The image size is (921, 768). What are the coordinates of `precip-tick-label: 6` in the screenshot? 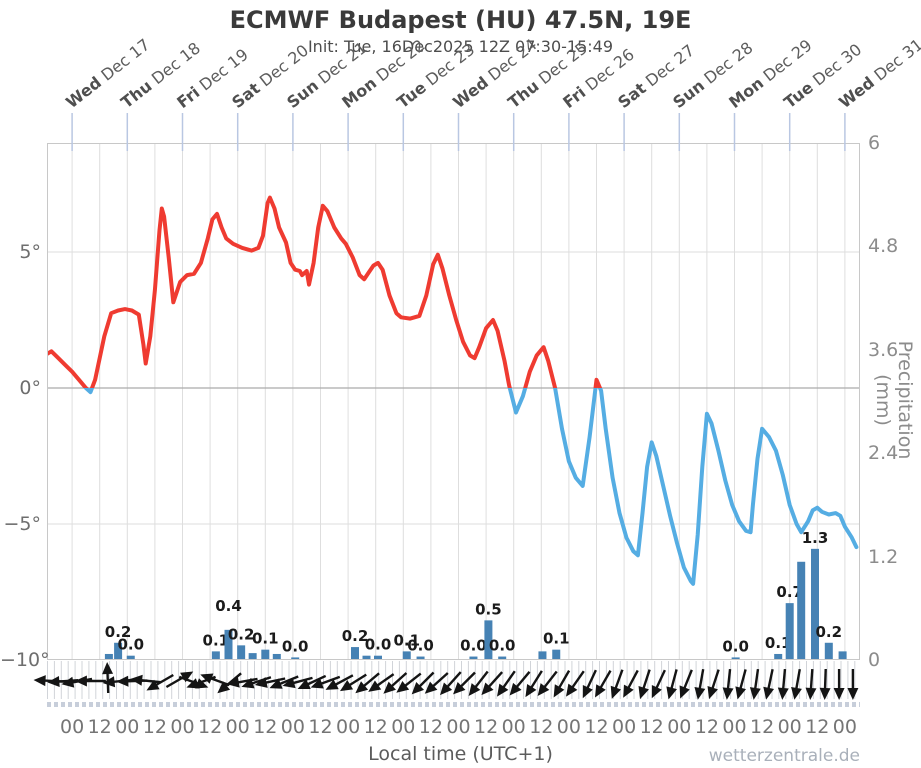 It's located at (874, 142).